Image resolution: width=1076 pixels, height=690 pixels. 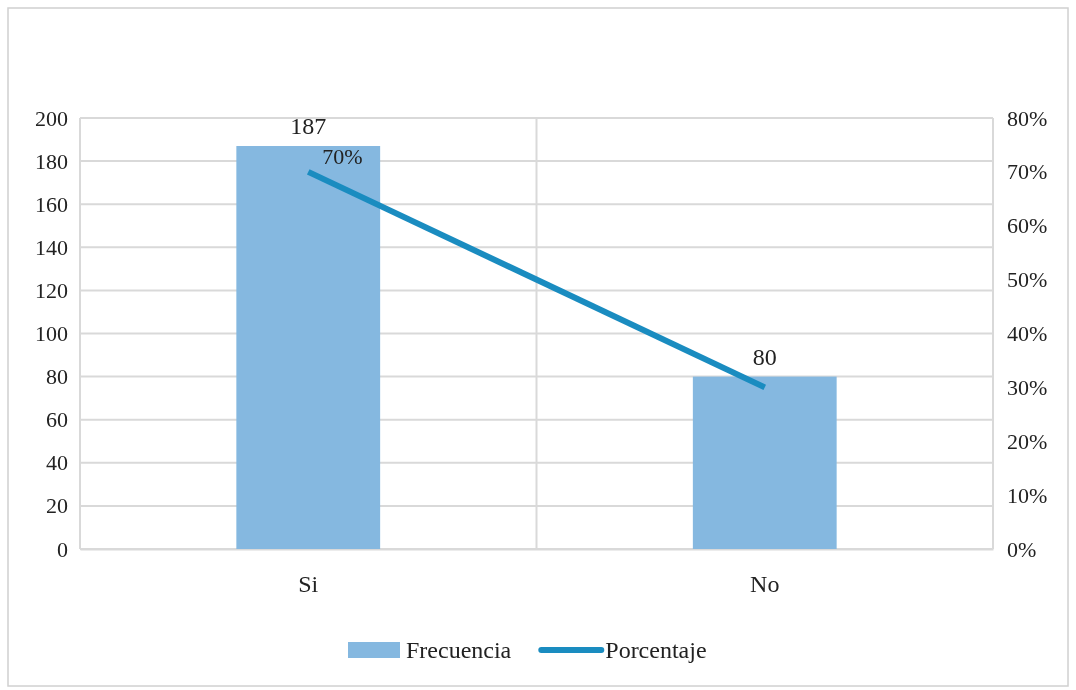 What do you see at coordinates (51, 204) in the screenshot?
I see `y-tick-label: 160` at bounding box center [51, 204].